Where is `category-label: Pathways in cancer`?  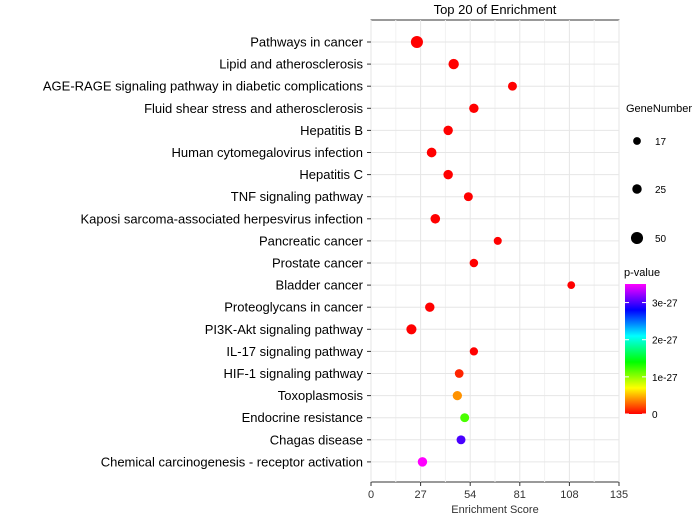 category-label: Pathways in cancer is located at coordinates (306, 42).